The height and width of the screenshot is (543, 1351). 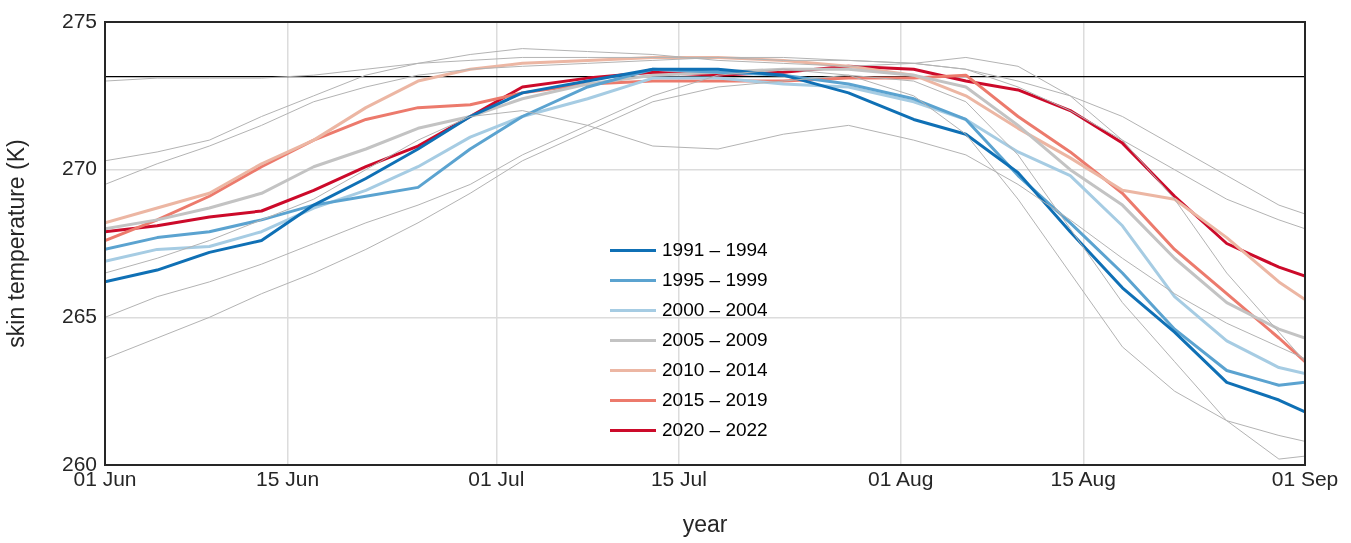 What do you see at coordinates (678, 479) in the screenshot?
I see `x-tick-label: 15 Jul` at bounding box center [678, 479].